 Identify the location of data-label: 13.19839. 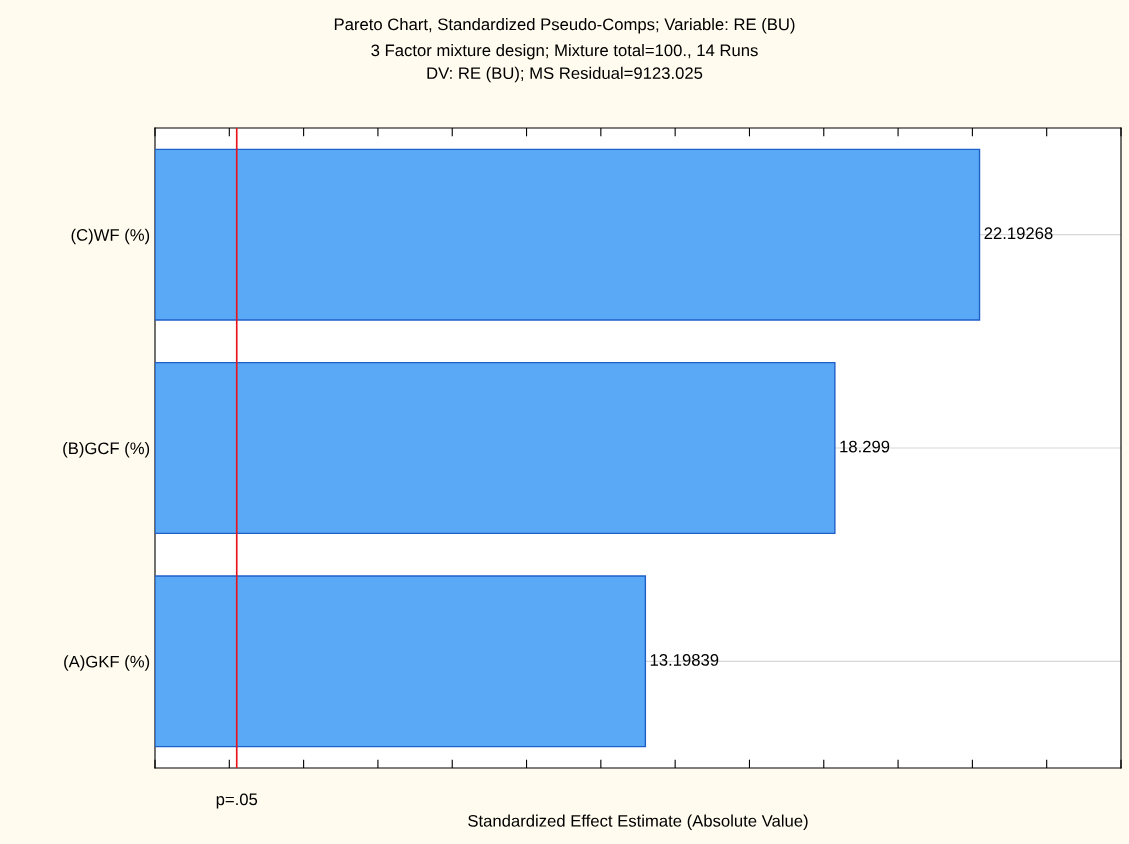
(684, 660).